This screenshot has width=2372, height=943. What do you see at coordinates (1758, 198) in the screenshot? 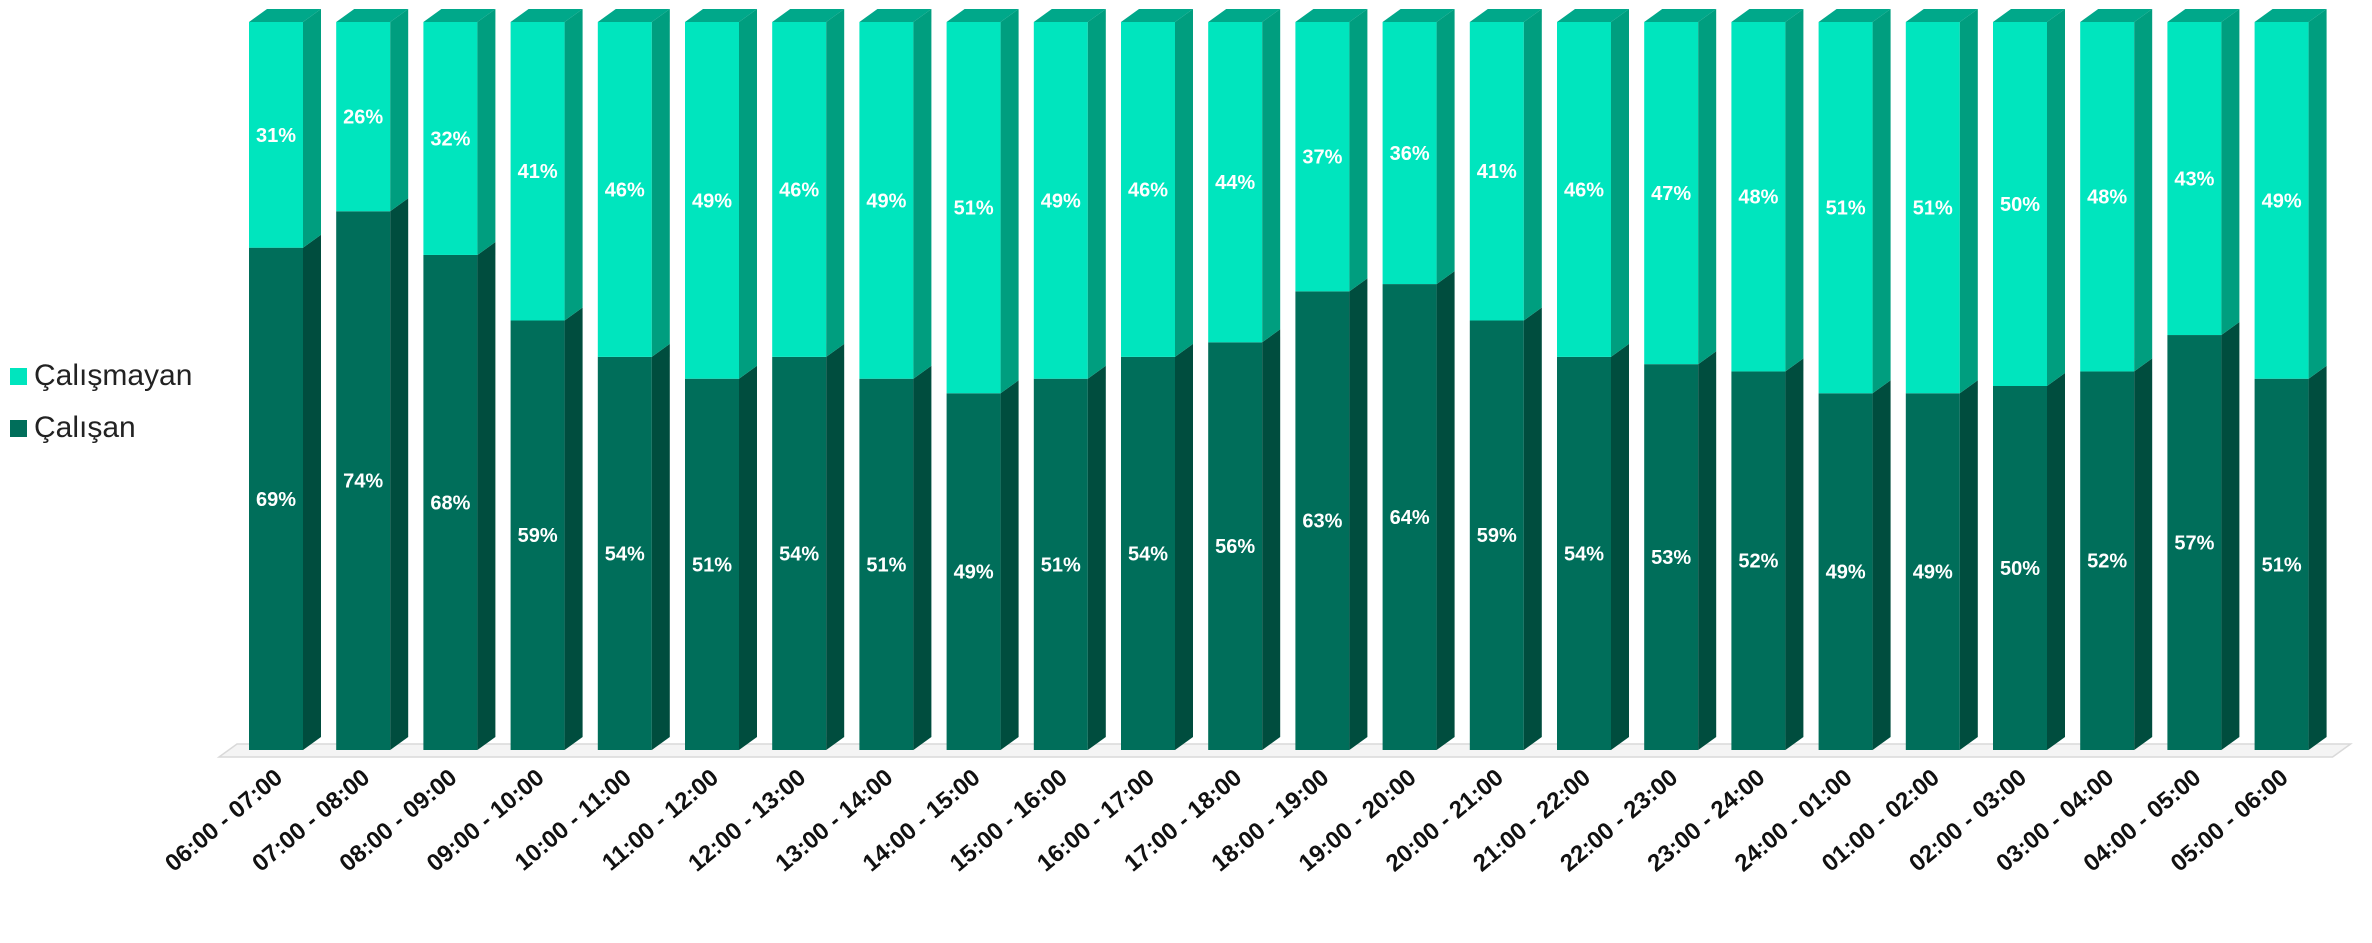
I see `data-label-calismayan: 48%` at bounding box center [1758, 198].